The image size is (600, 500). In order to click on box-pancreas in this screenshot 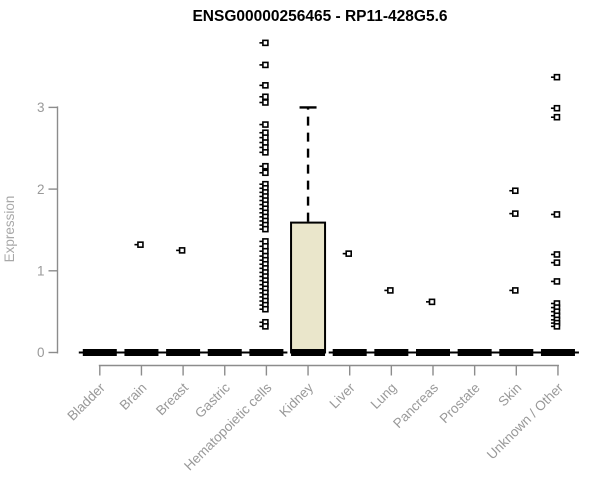, I will do `click(433, 352)`.